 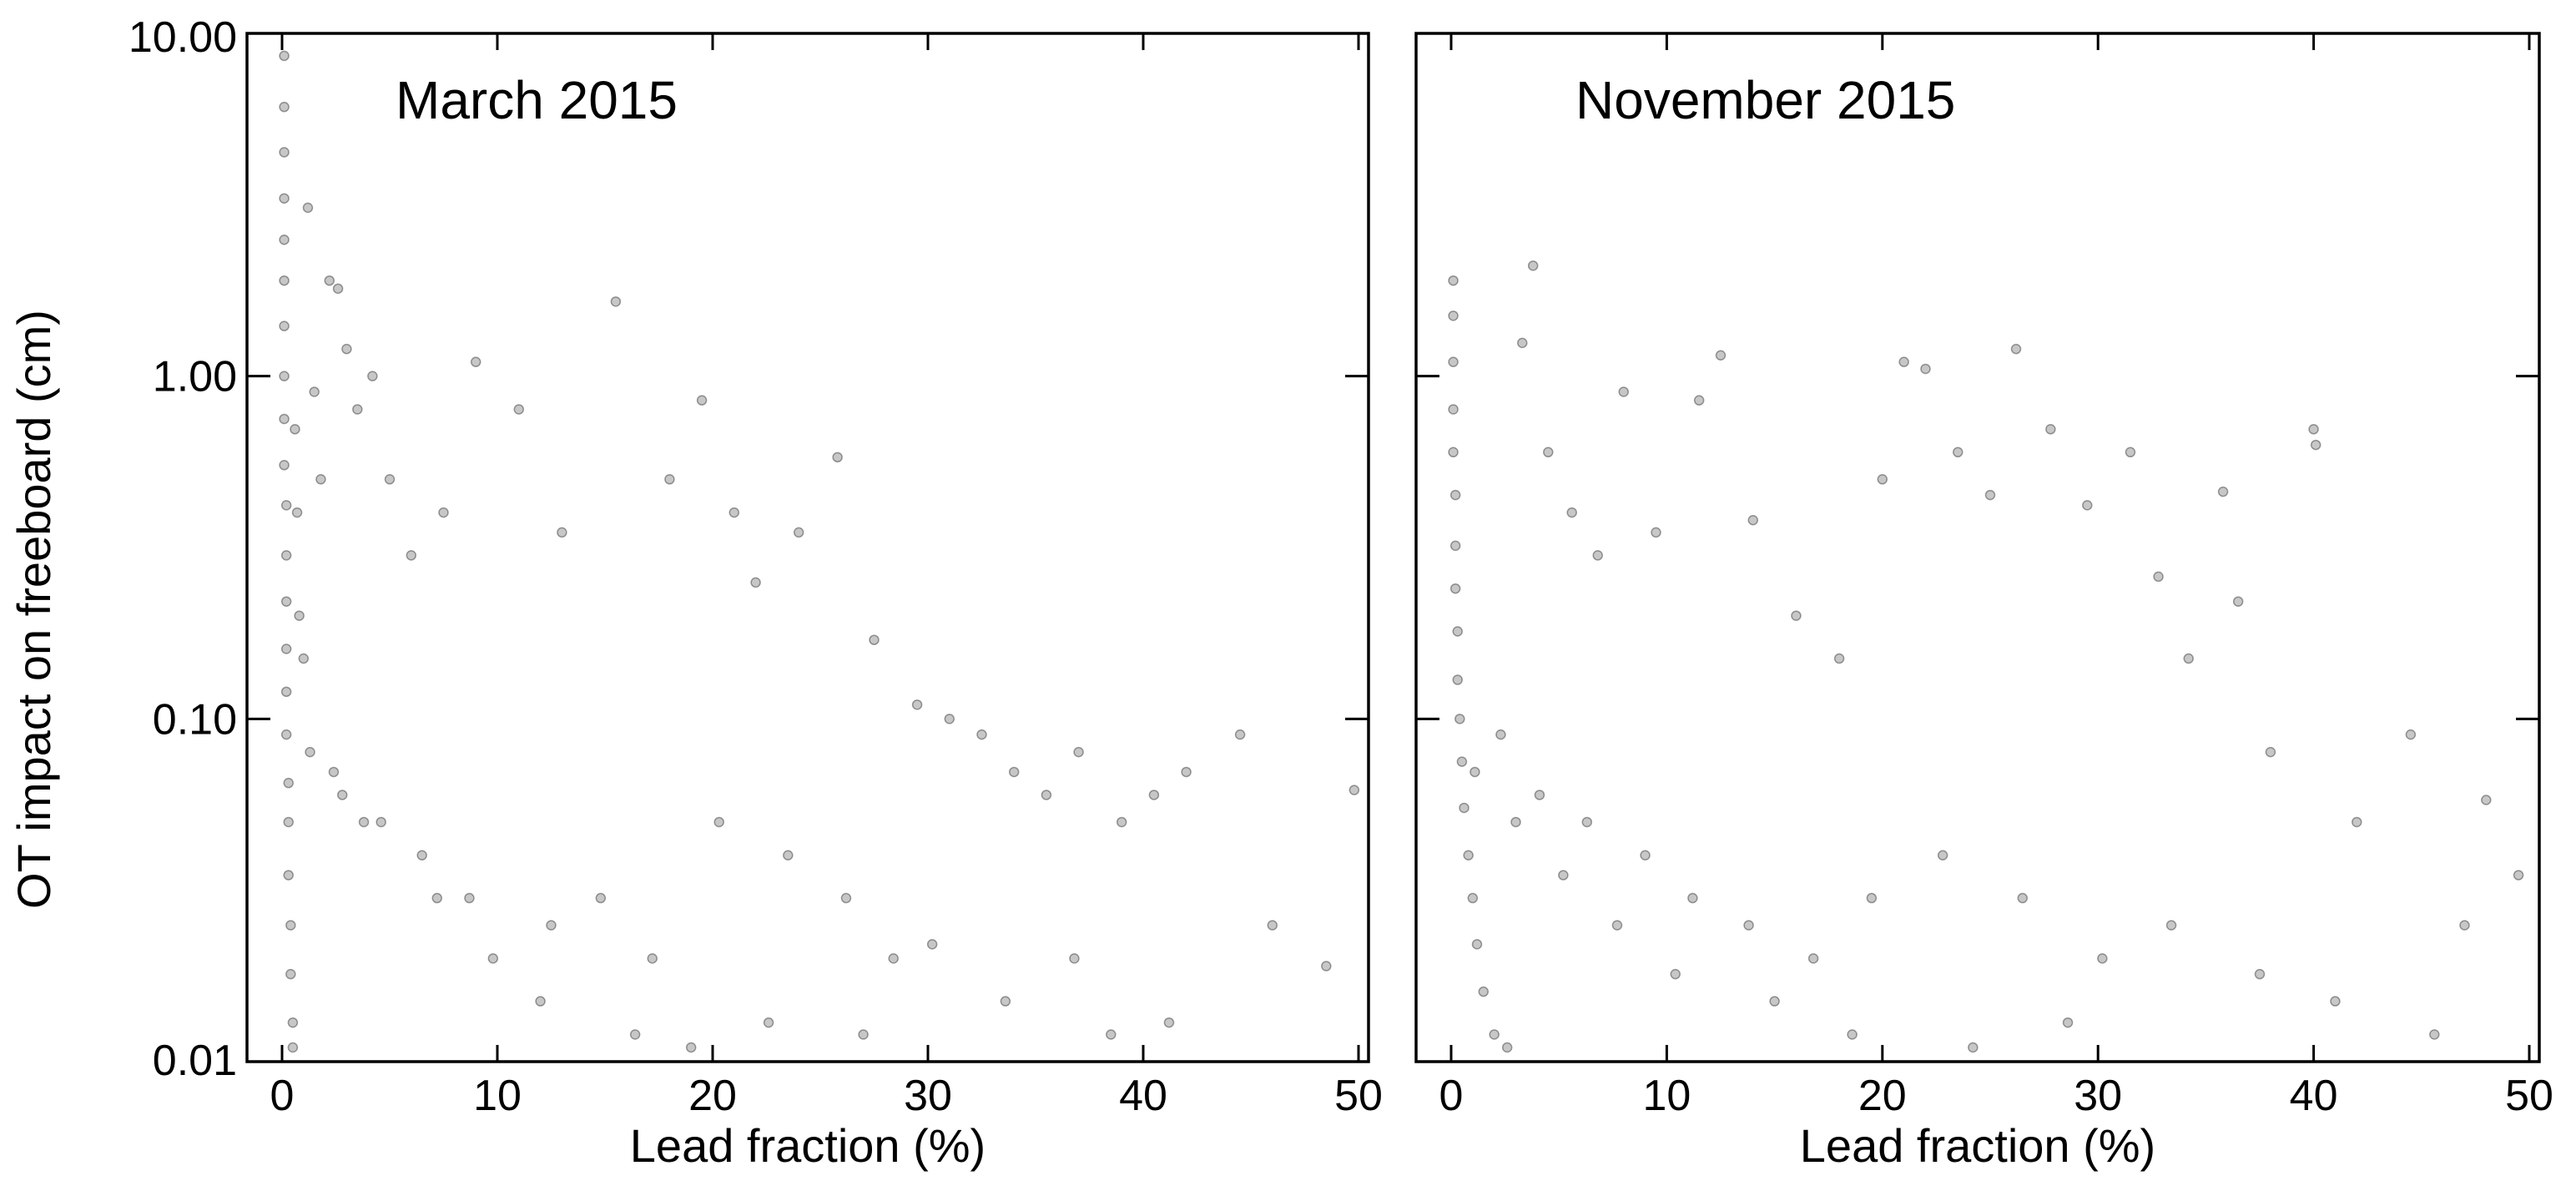 What do you see at coordinates (1666, 1096) in the screenshot?
I see `x-tick-label: 10` at bounding box center [1666, 1096].